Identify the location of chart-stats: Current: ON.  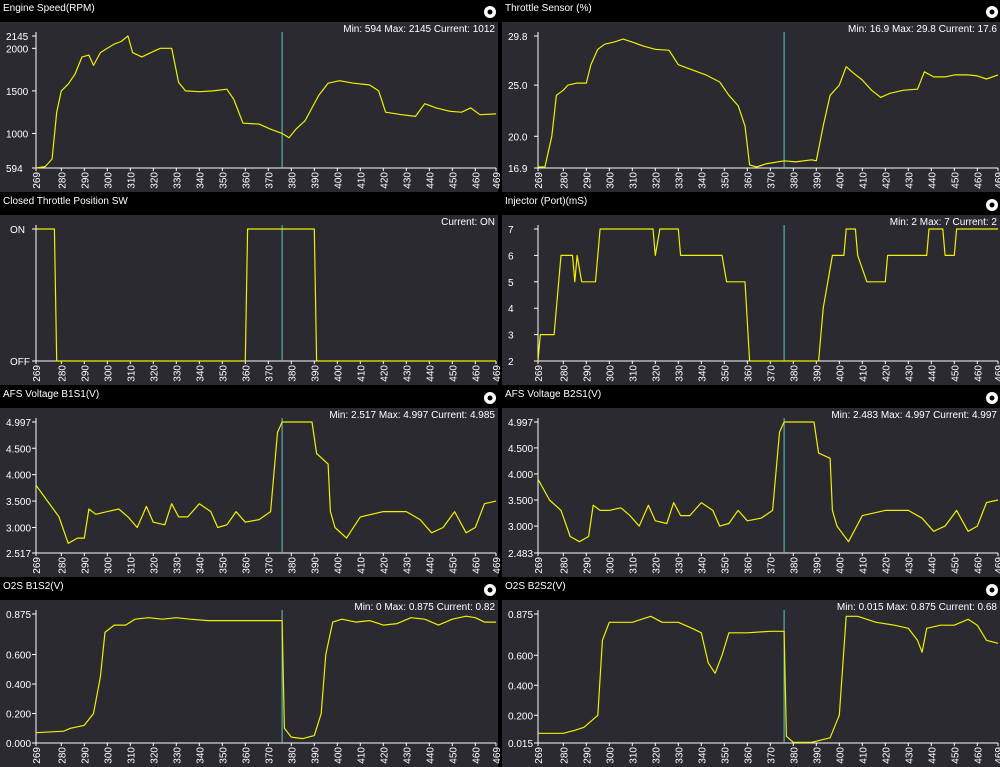
(468, 222).